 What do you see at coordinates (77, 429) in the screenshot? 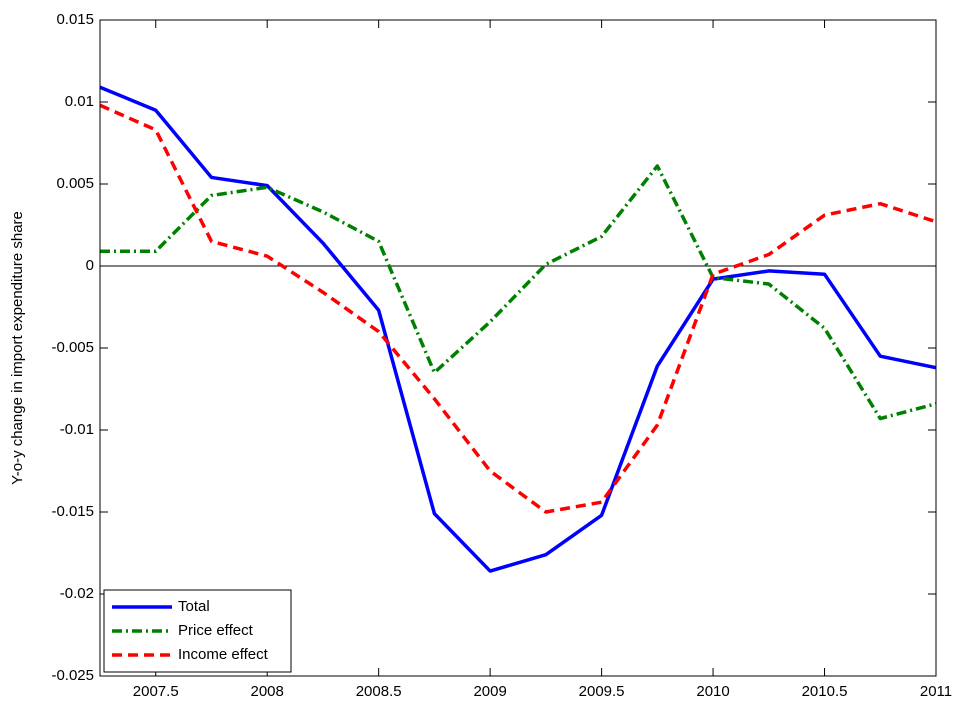
I see `y-tick-label: -0.01` at bounding box center [77, 429].